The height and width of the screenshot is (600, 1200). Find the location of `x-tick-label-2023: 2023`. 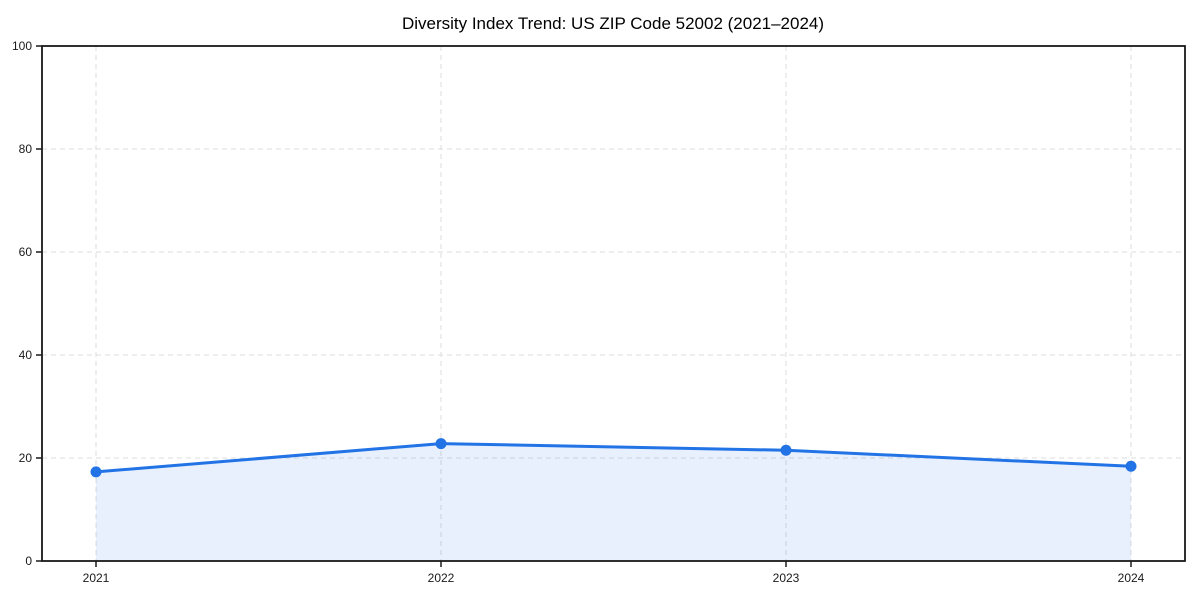

x-tick-label-2023: 2023 is located at coordinates (786, 578).